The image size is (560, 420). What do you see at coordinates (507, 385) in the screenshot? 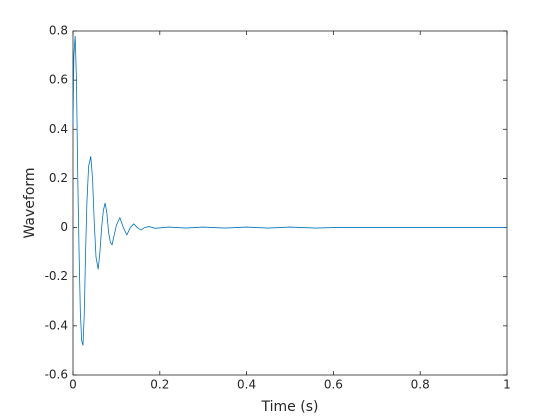
I see `x-tick-label: 1` at bounding box center [507, 385].